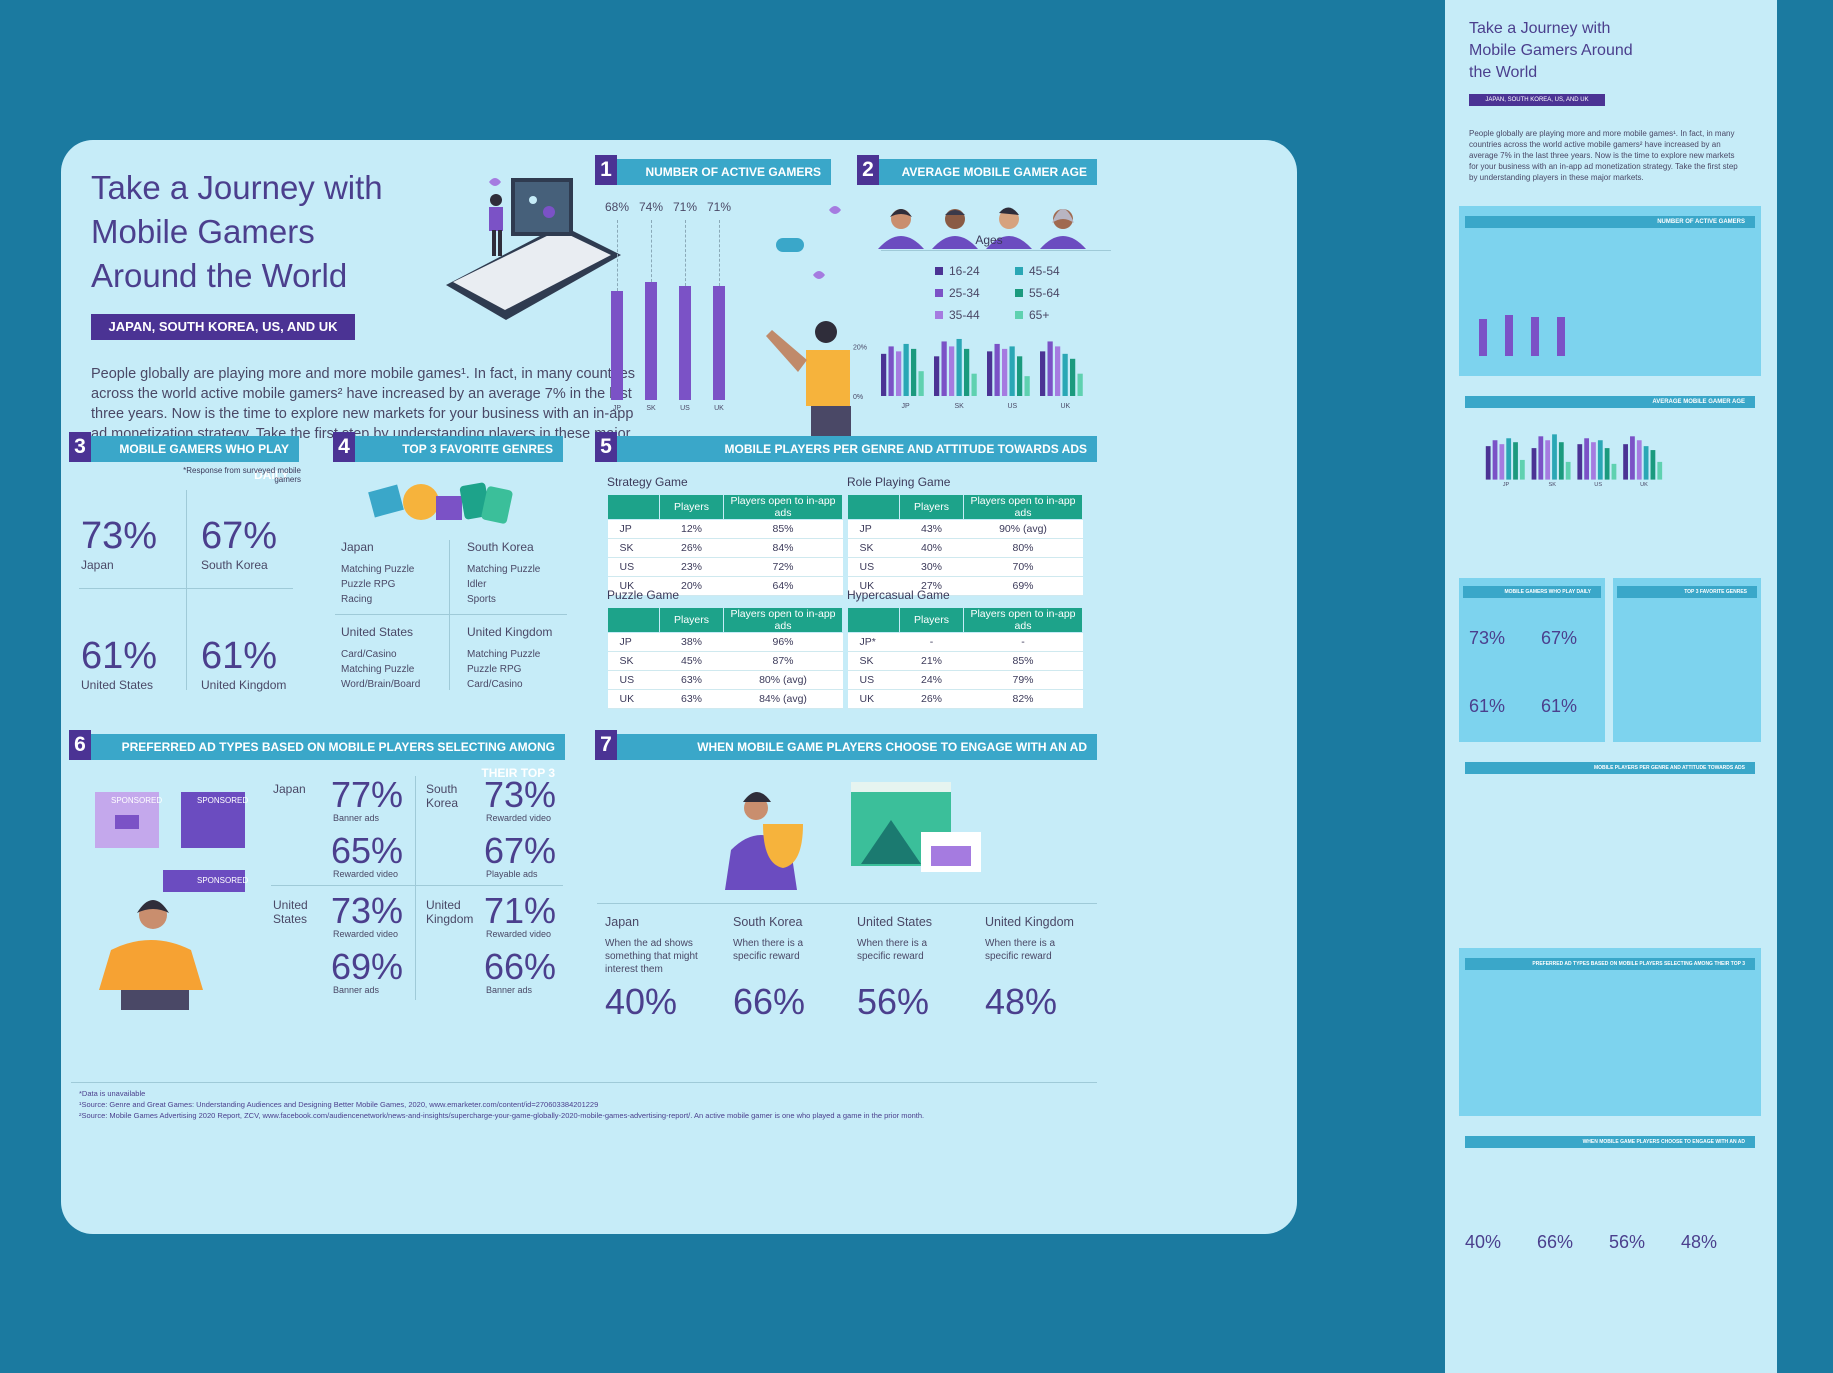  Describe the element at coordinates (510, 632) in the screenshot. I see `genre-country: United Kingdom` at that location.